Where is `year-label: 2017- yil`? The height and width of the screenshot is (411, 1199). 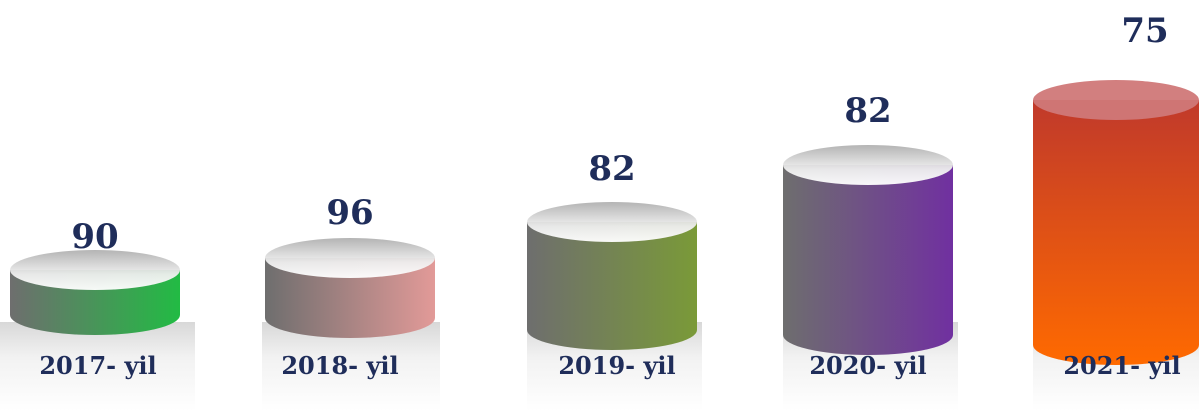 year-label: 2017- yil is located at coordinates (97, 365).